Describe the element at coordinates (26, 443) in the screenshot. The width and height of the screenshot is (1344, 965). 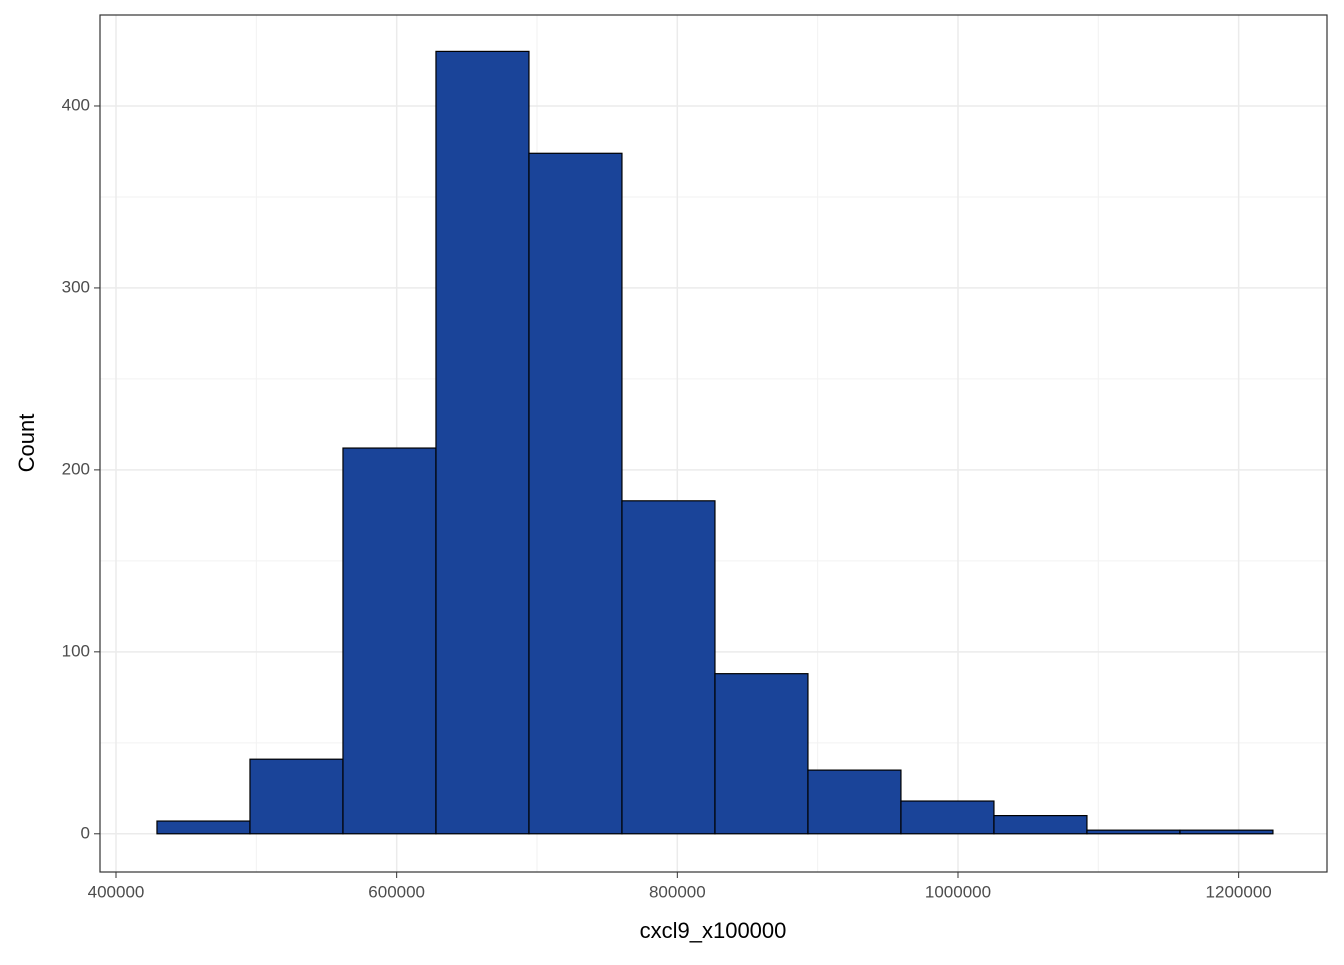
I see `y-axis-title: Count` at that location.